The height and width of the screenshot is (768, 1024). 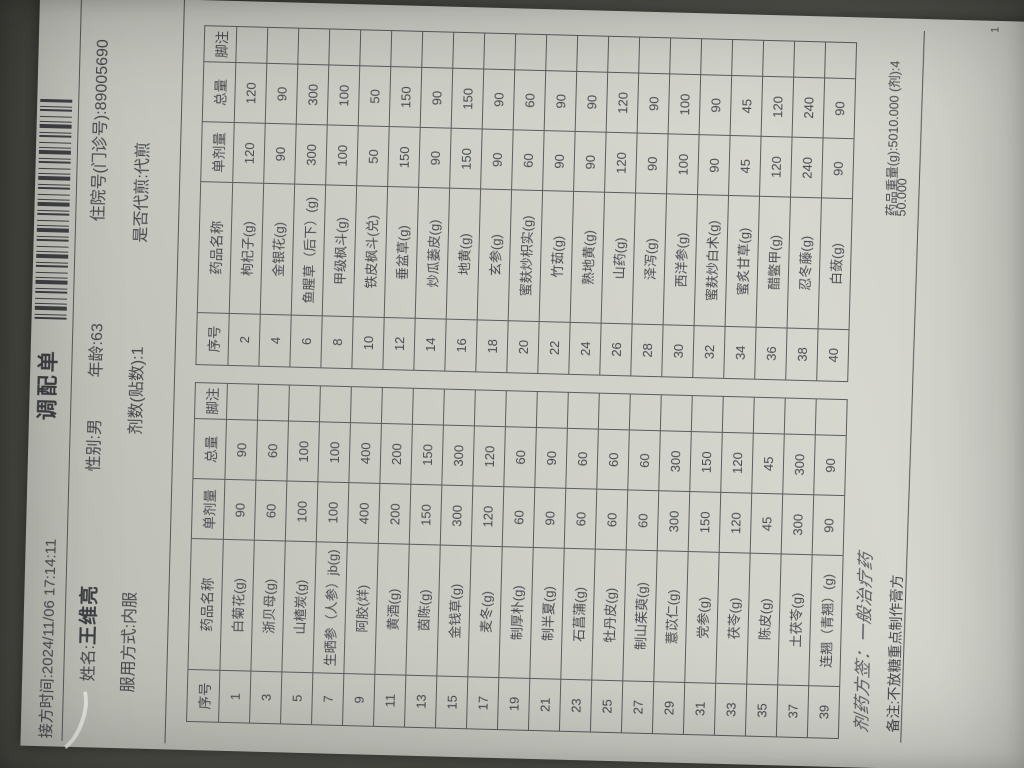 What do you see at coordinates (606, 706) in the screenshot?
I see `row-index-cell: 25` at bounding box center [606, 706].